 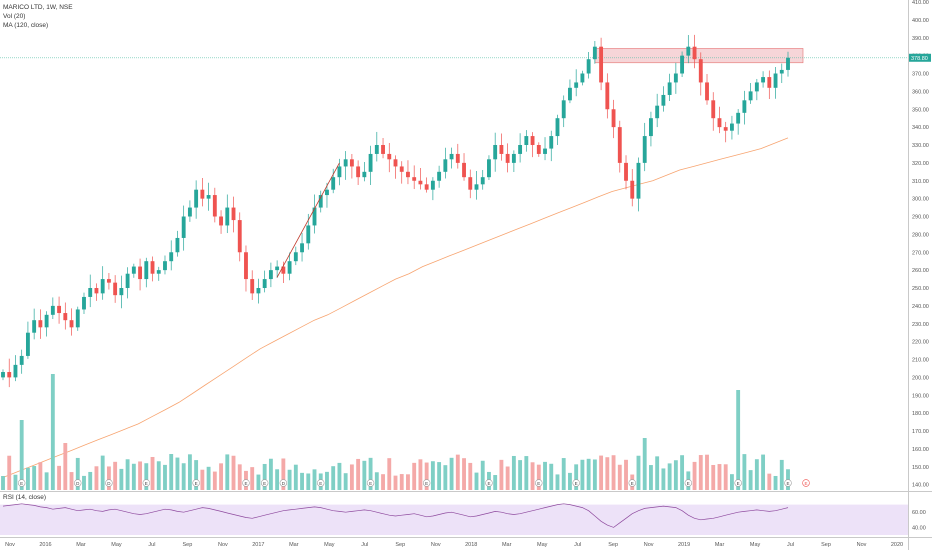 I want to click on rsi-legend: RSI (14, close), so click(x=24, y=497).